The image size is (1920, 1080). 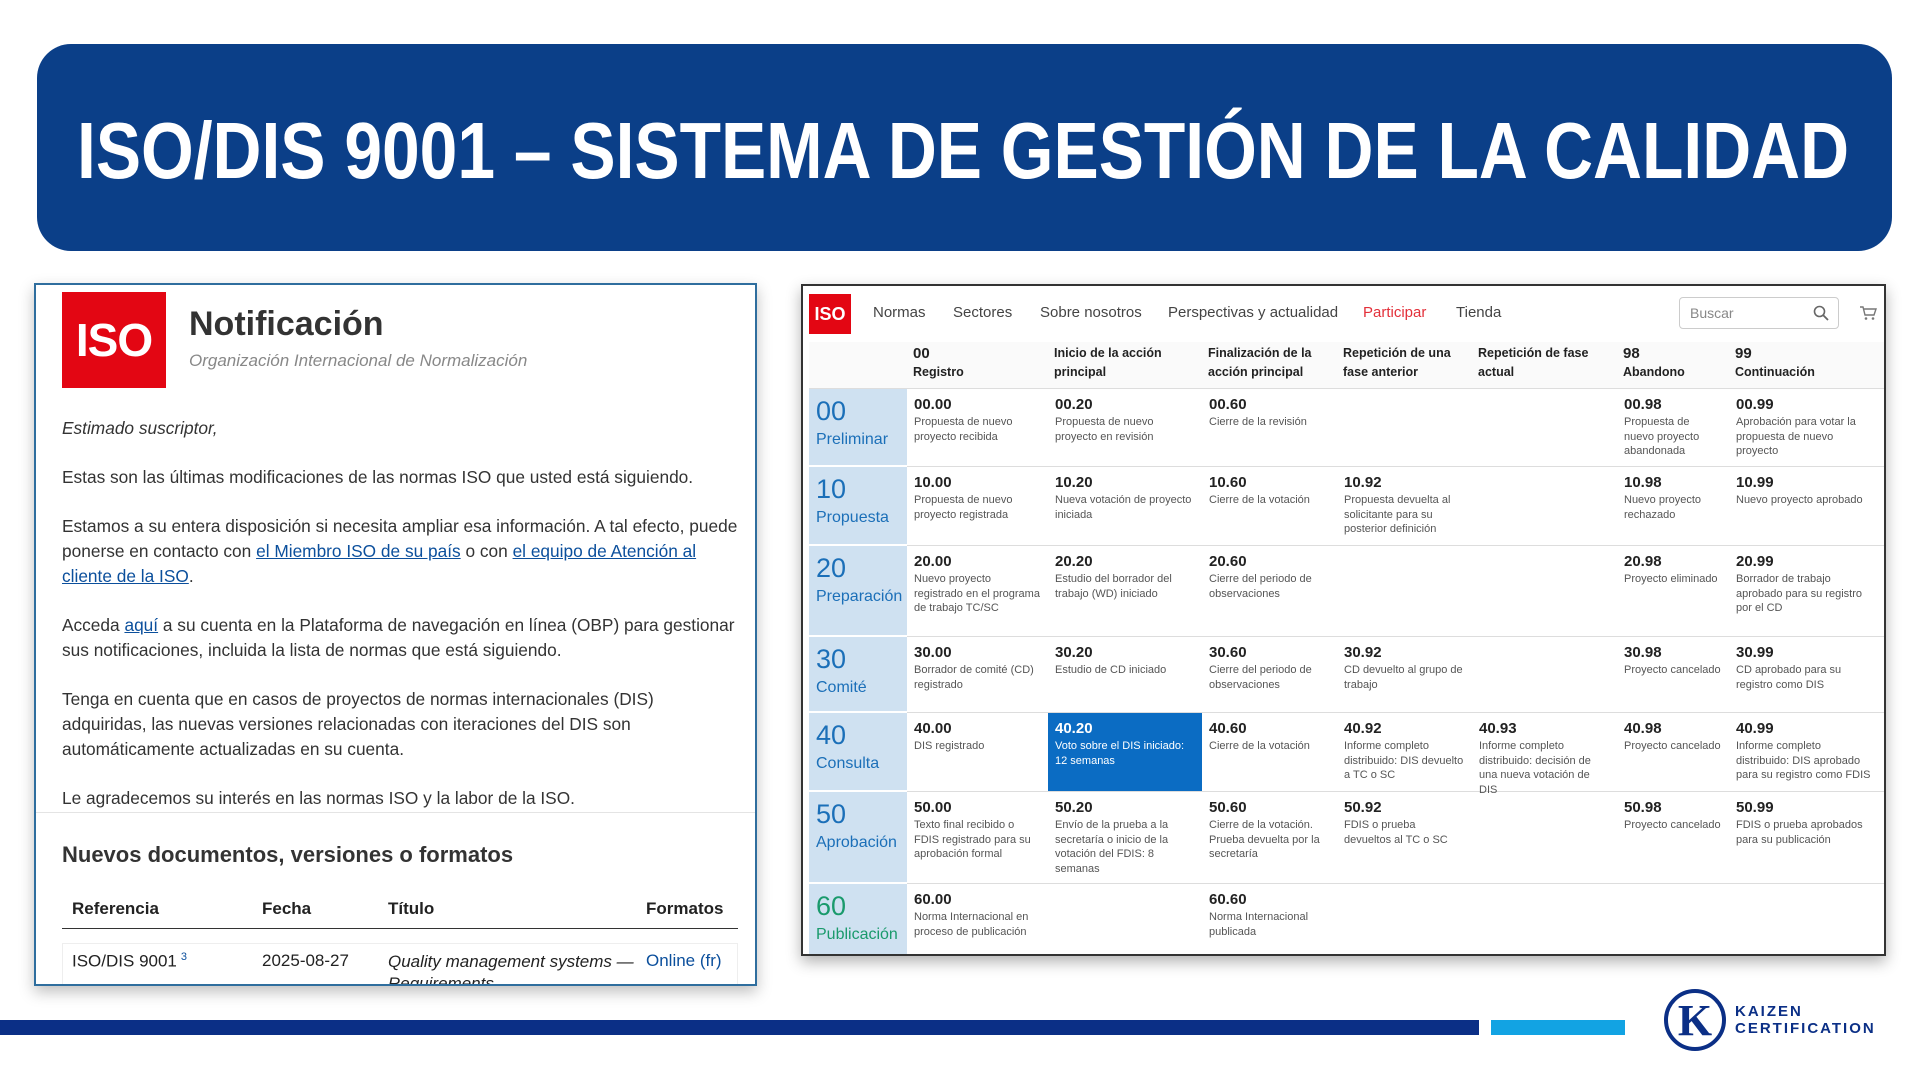 What do you see at coordinates (129, 961) in the screenshot?
I see `cell-reference: ISO/DIS 9001 3` at bounding box center [129, 961].